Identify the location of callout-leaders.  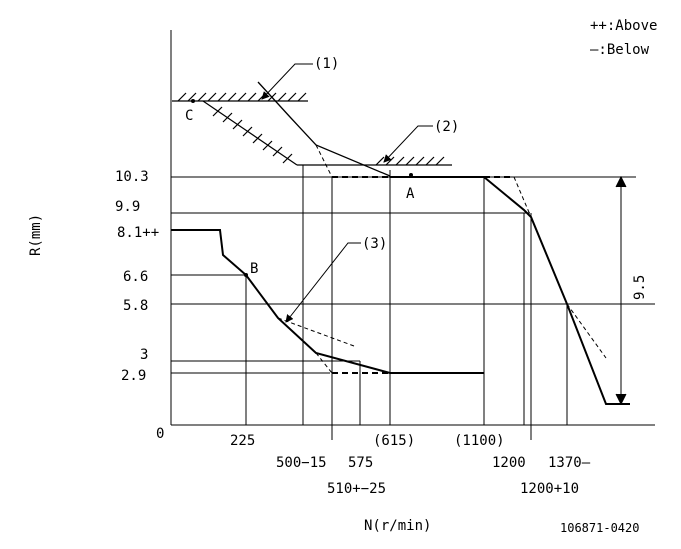
(347, 193).